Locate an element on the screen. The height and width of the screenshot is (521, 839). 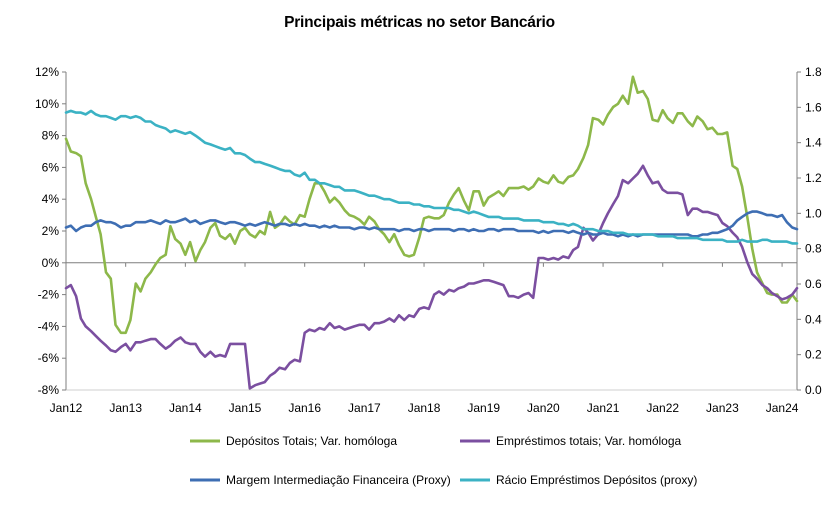
x-tick-label: Jan19 is located at coordinates (483, 408).